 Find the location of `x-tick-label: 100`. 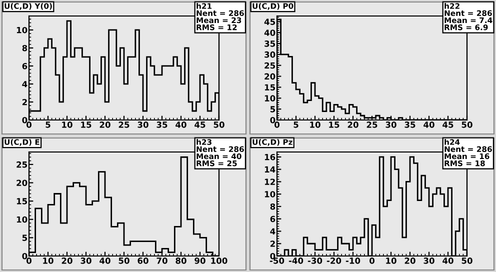

x-tick-label: 100 is located at coordinates (219, 261).